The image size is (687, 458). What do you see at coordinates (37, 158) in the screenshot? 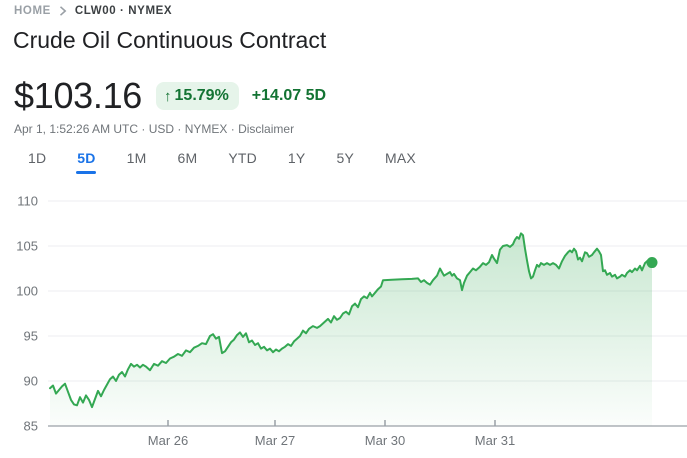
I see `tab-label: 1D` at bounding box center [37, 158].